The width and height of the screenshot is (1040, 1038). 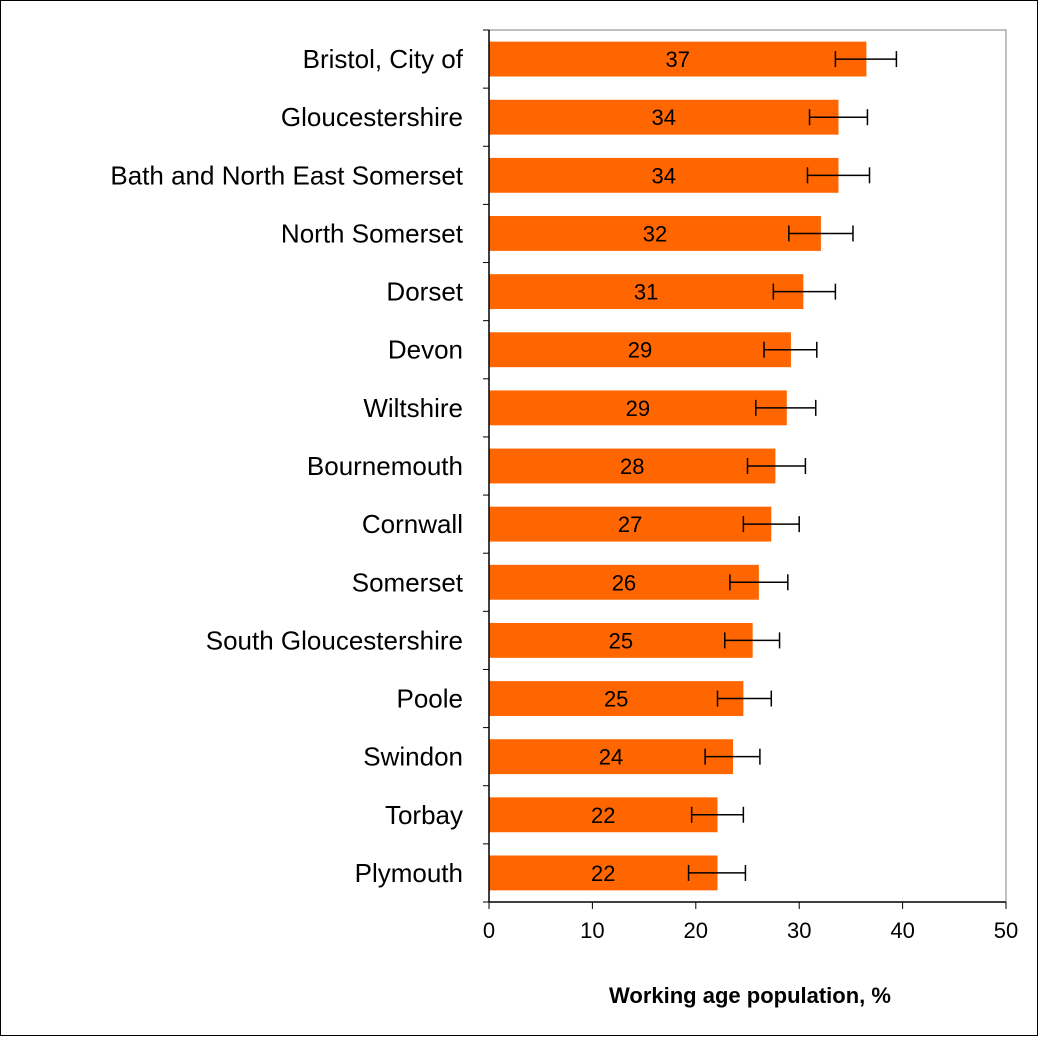 What do you see at coordinates (413, 408) in the screenshot?
I see `category-label-6: Wiltshire` at bounding box center [413, 408].